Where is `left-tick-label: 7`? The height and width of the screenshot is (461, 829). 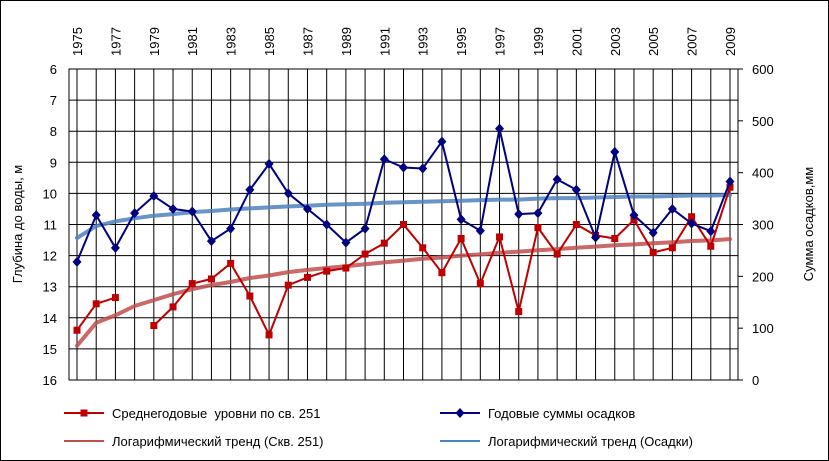
left-tick-label: 7 is located at coordinates (53, 100).